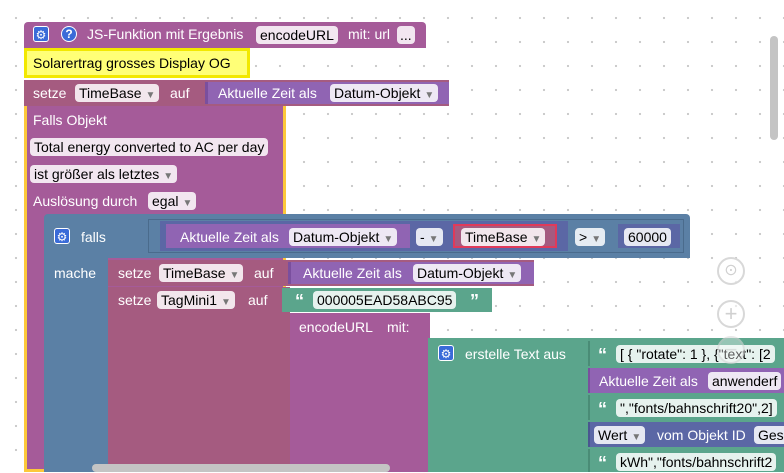 The height and width of the screenshot is (473, 784). Describe the element at coordinates (85, 201) in the screenshot. I see `ausloesung-label: Auslösung durch` at that location.